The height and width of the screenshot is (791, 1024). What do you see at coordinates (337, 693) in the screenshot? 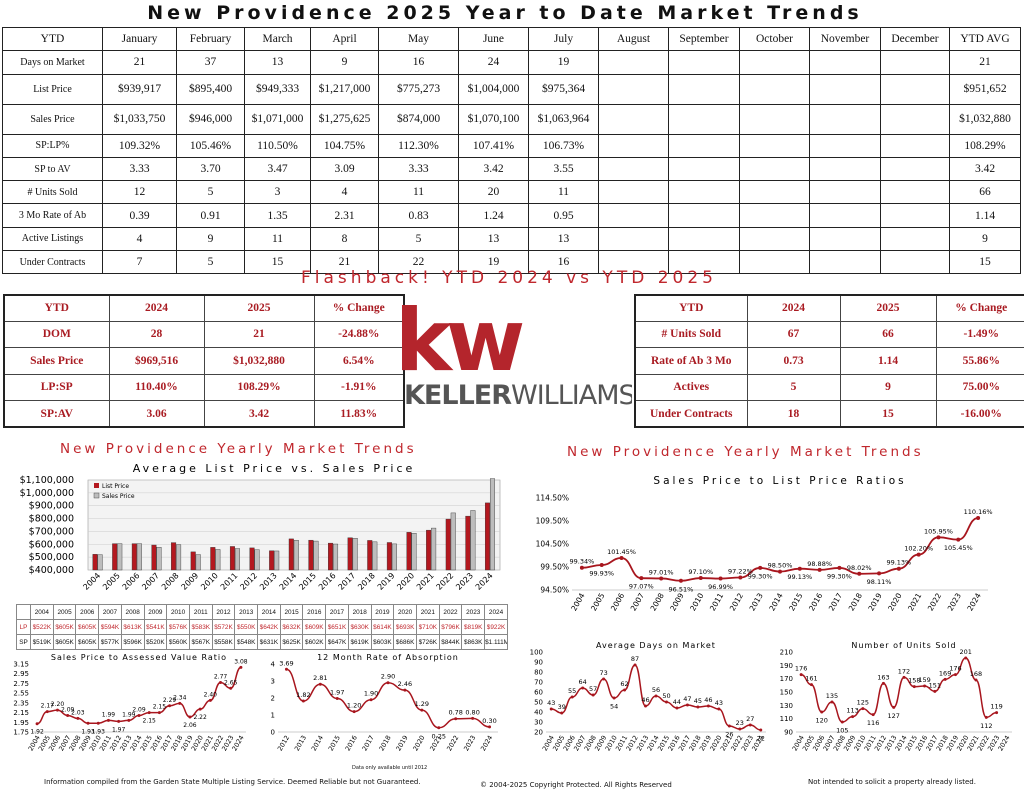
I see `data-label: 1.97` at bounding box center [337, 693].